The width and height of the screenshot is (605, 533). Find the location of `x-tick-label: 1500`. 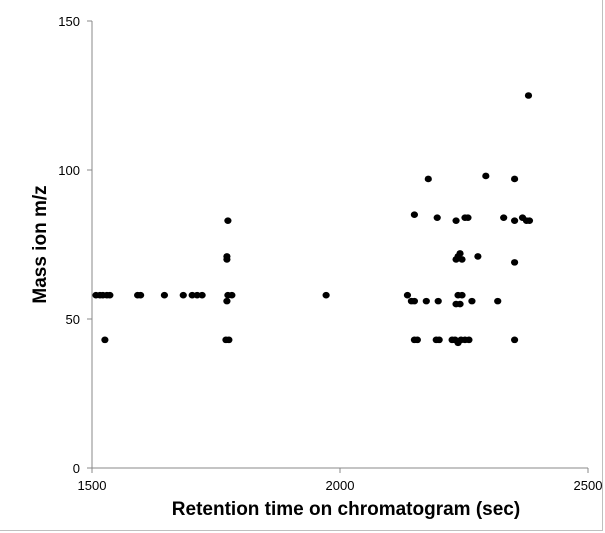

x-tick-label: 1500 is located at coordinates (92, 485).